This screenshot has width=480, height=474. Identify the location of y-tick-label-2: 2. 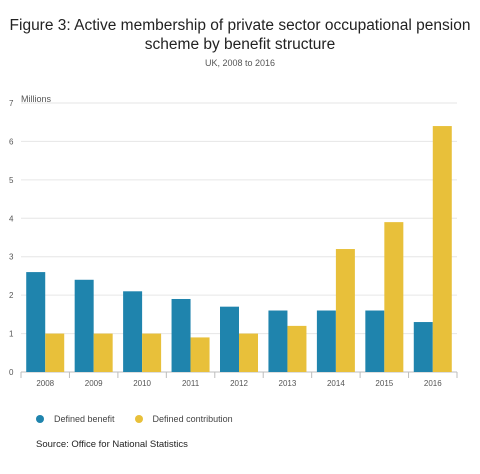
(11, 295).